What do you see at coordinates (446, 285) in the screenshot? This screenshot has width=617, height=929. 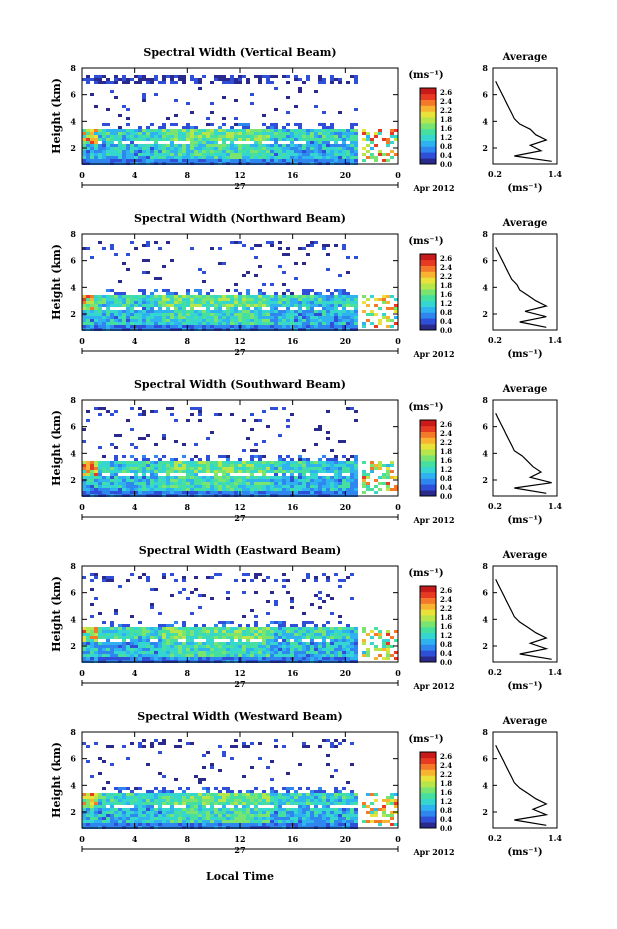 I see `colorbar-tick-label: 1.8` at bounding box center [446, 285].